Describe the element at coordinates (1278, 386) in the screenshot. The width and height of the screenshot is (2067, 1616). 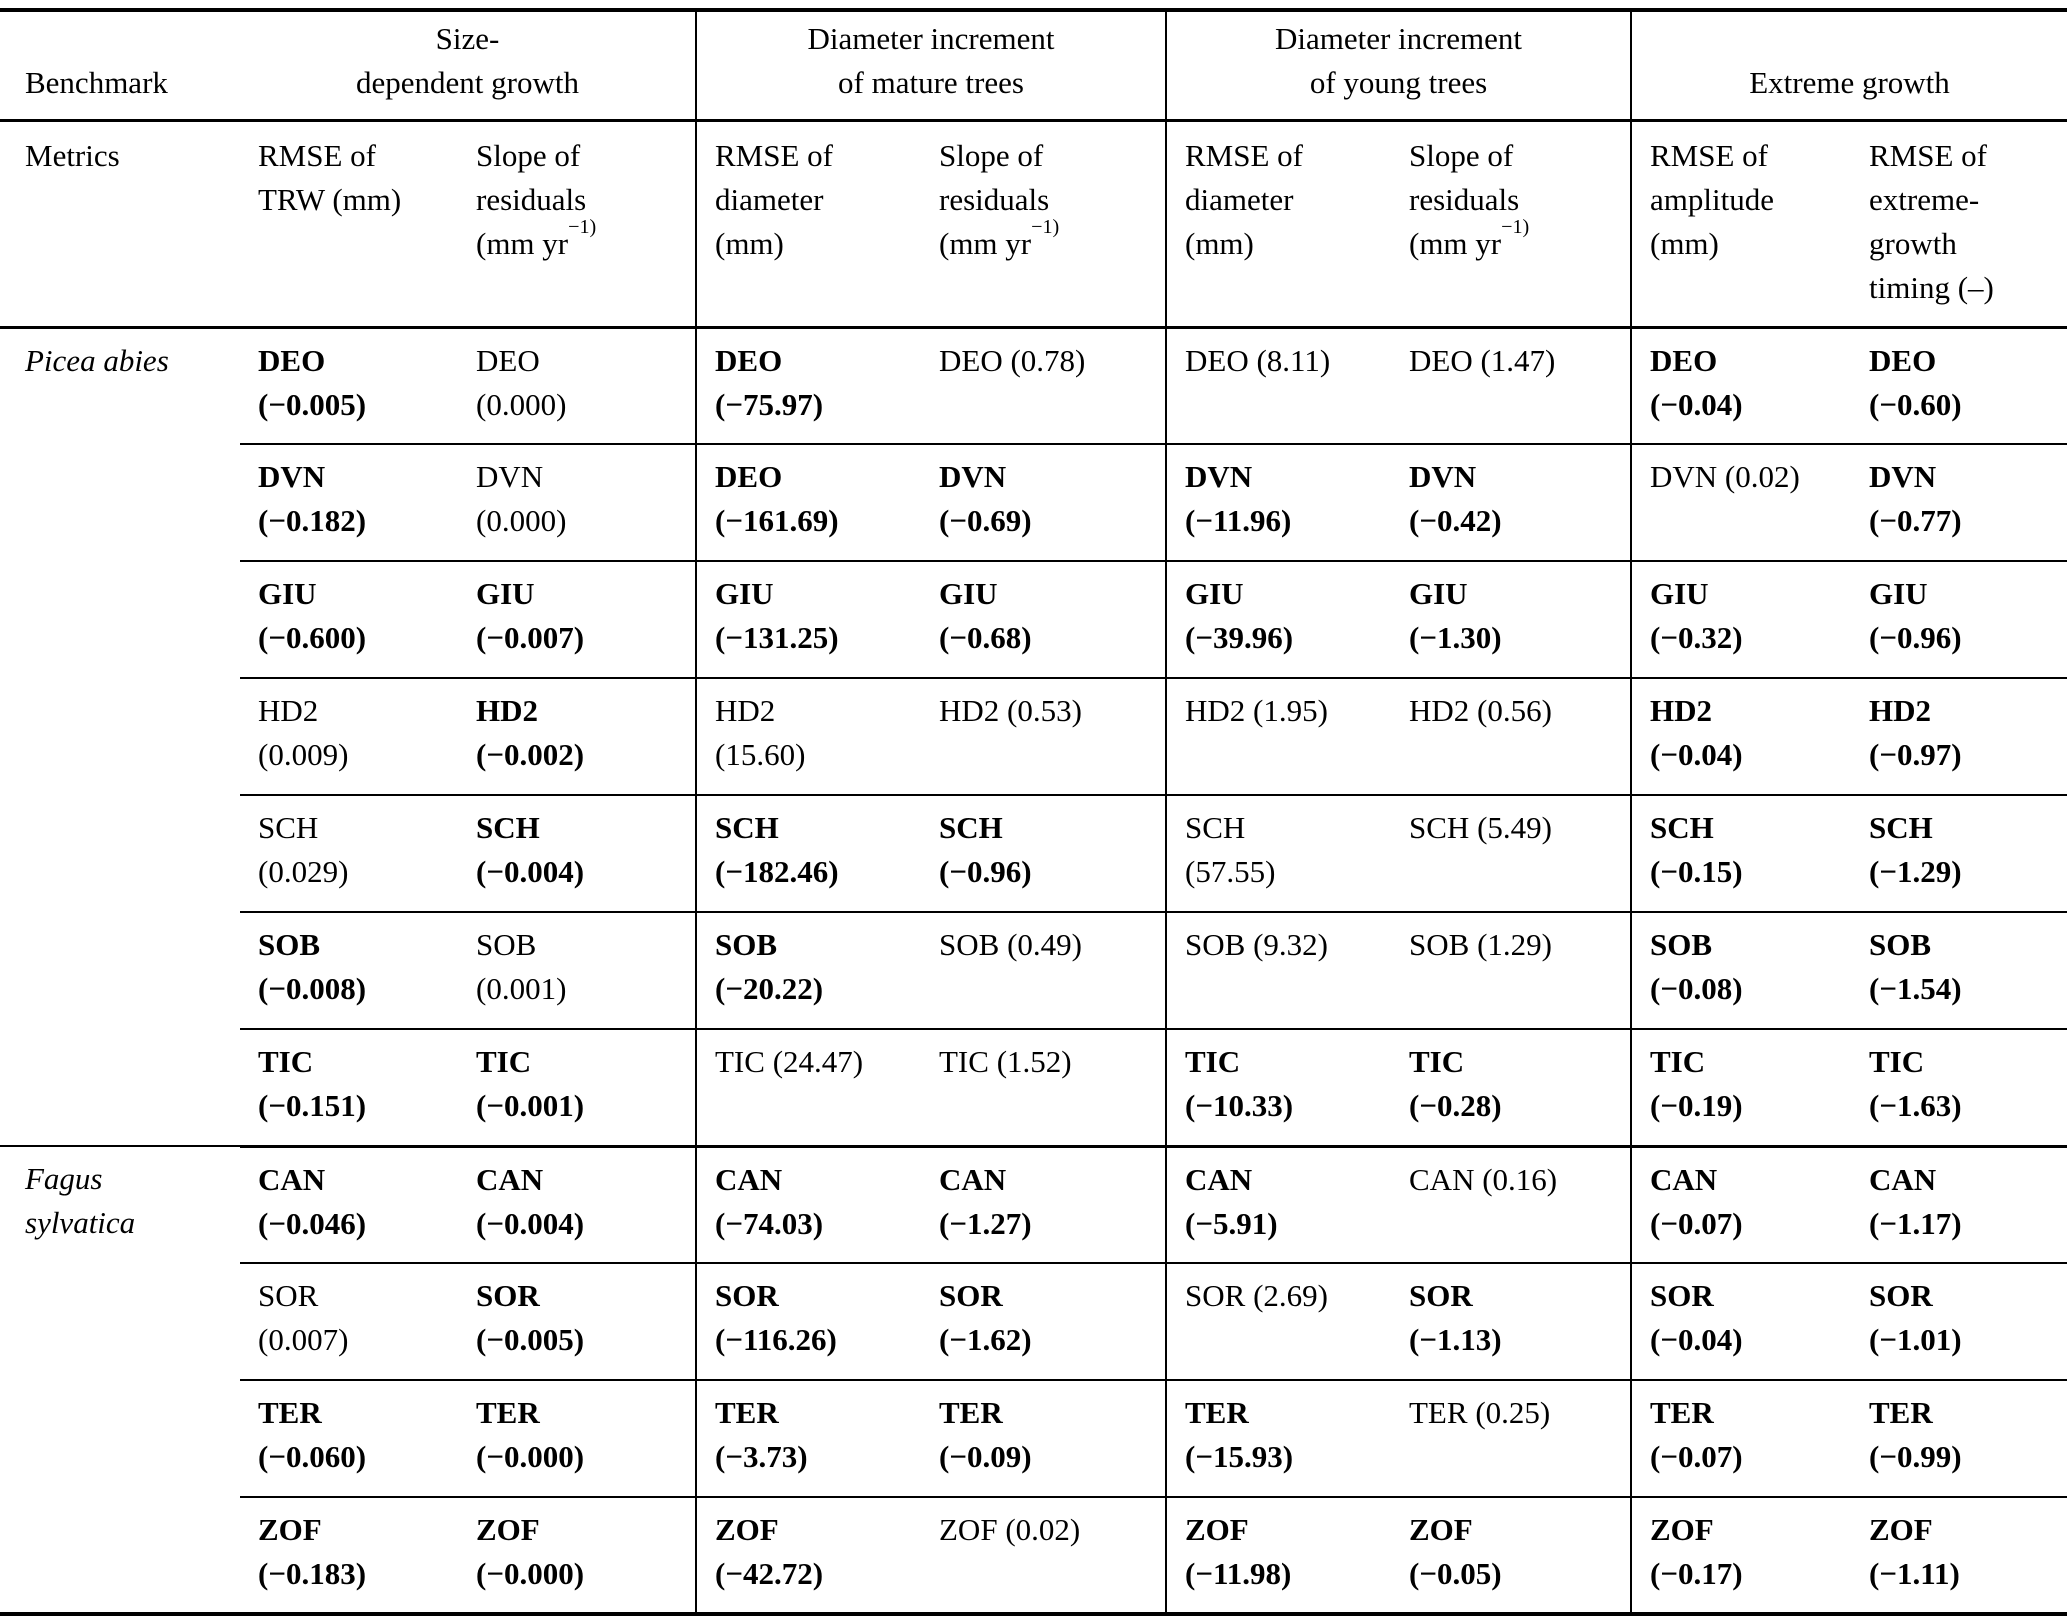
I see `metric-cell: DEO (8.11)` at that location.